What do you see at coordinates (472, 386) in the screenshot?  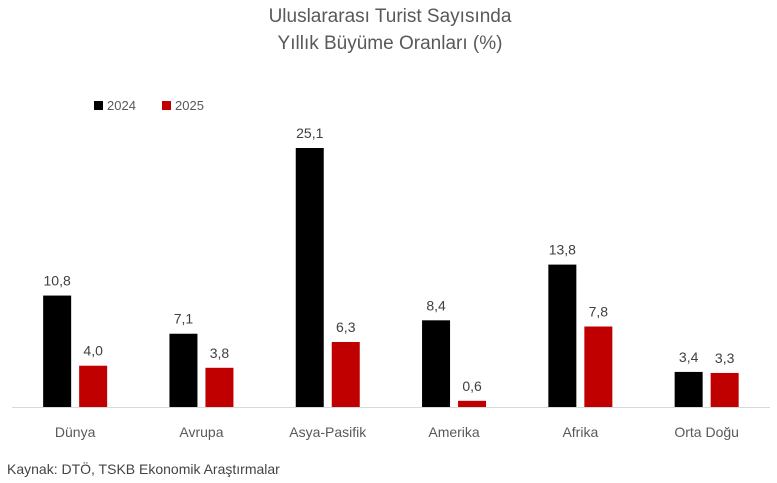 I see `data-label-2025: 0,6` at bounding box center [472, 386].